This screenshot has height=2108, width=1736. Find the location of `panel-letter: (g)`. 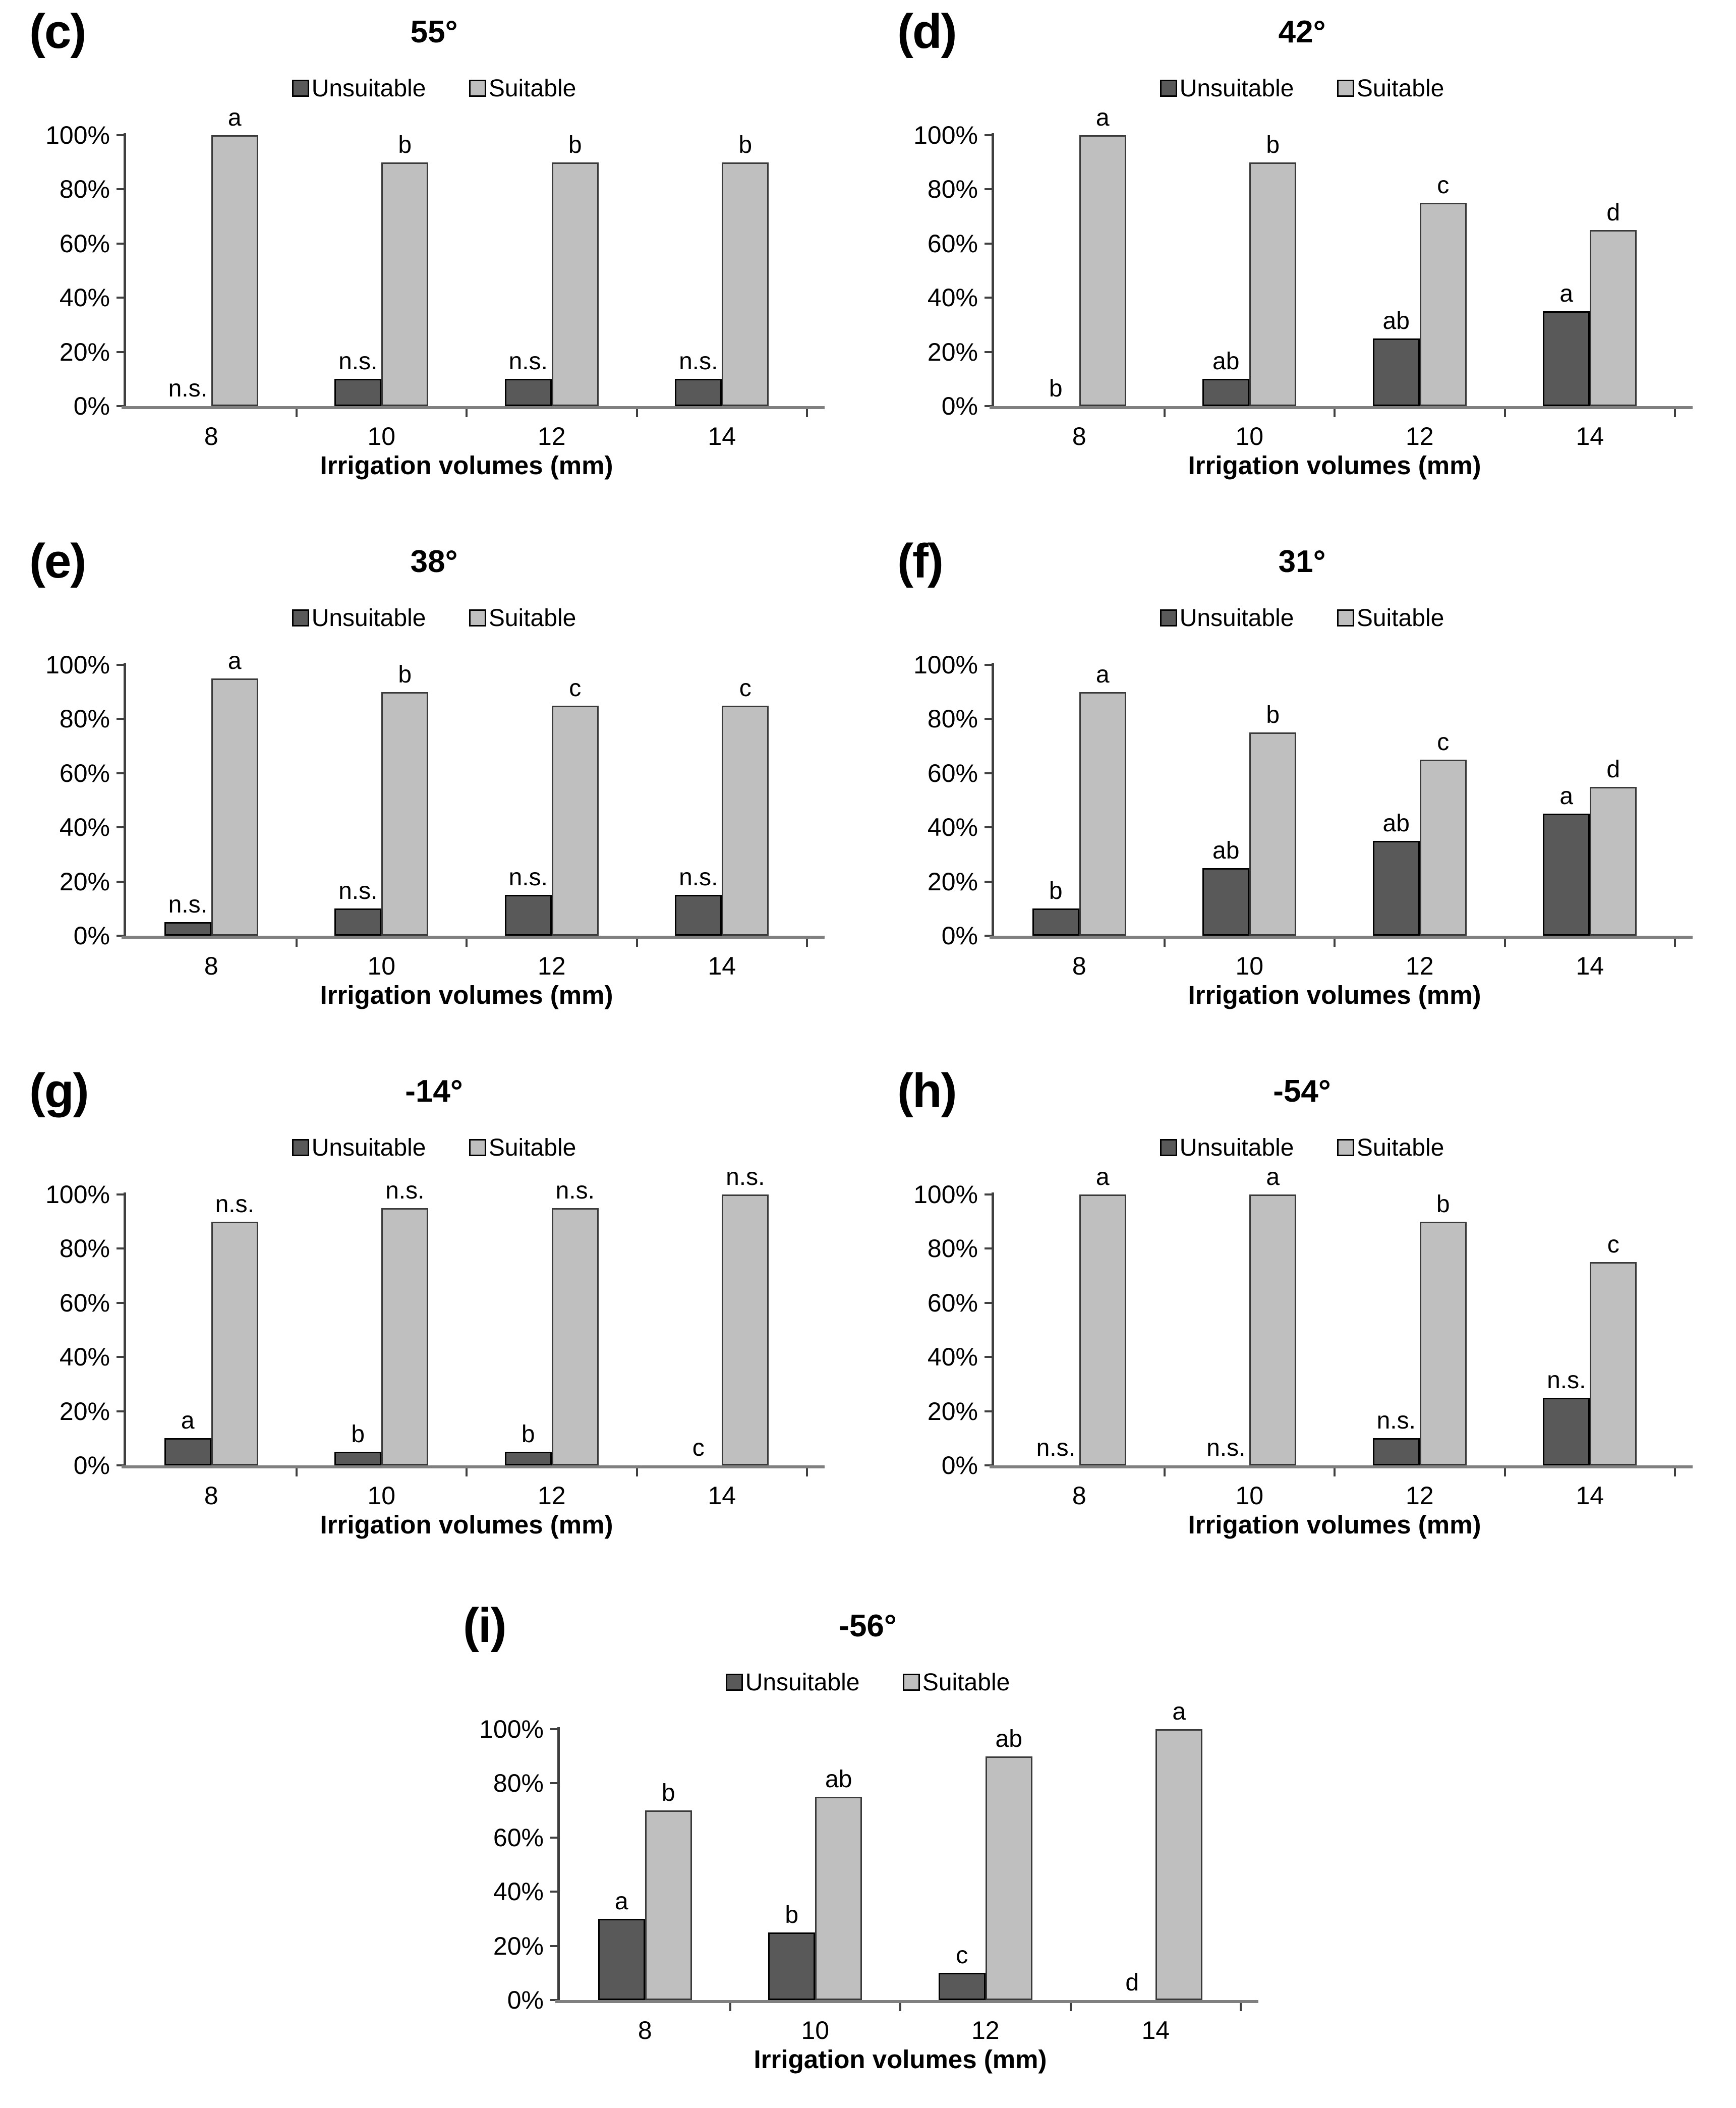

panel-letter: (g) is located at coordinates (59, 1091).